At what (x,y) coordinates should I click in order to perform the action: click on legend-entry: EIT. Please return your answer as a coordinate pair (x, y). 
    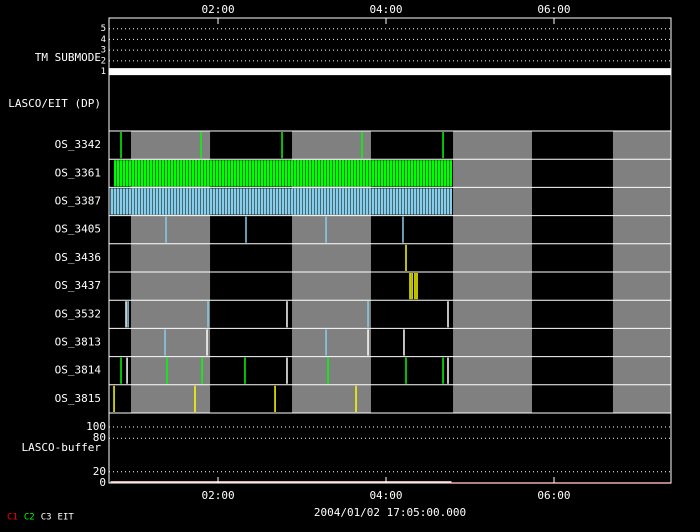
    Looking at the image, I should click on (66, 518).